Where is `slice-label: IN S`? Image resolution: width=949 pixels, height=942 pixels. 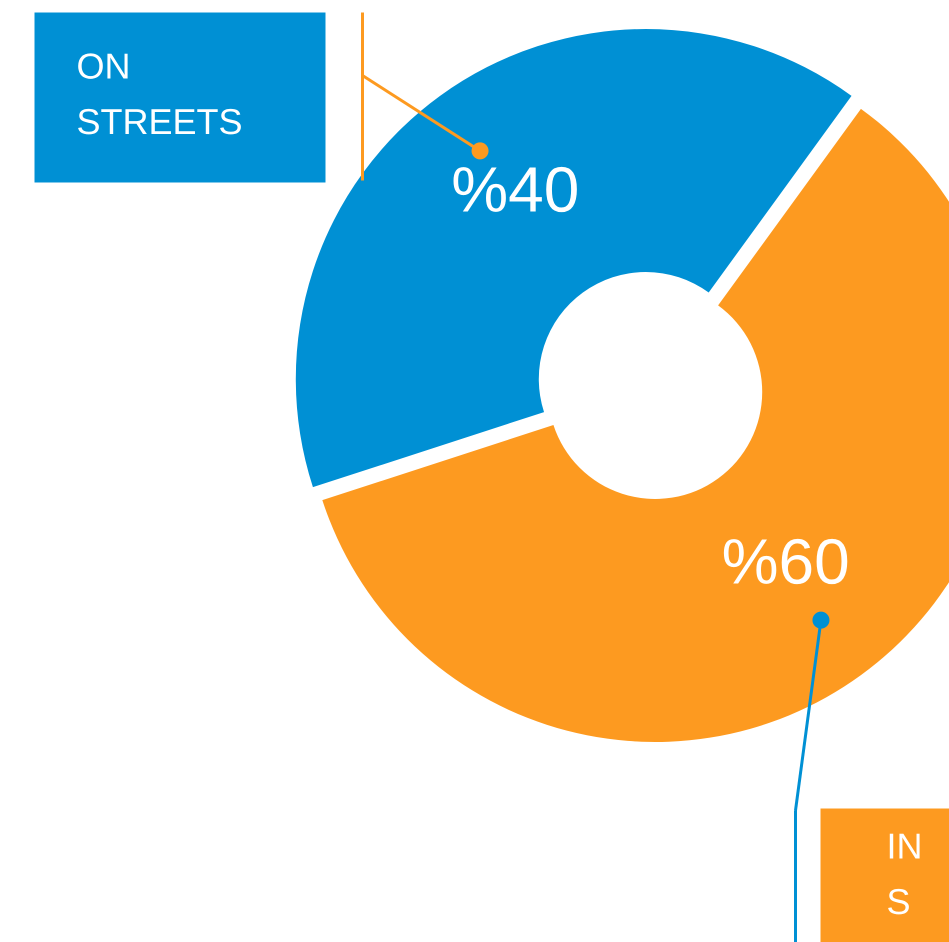
slice-label: IN S is located at coordinates (904, 874).